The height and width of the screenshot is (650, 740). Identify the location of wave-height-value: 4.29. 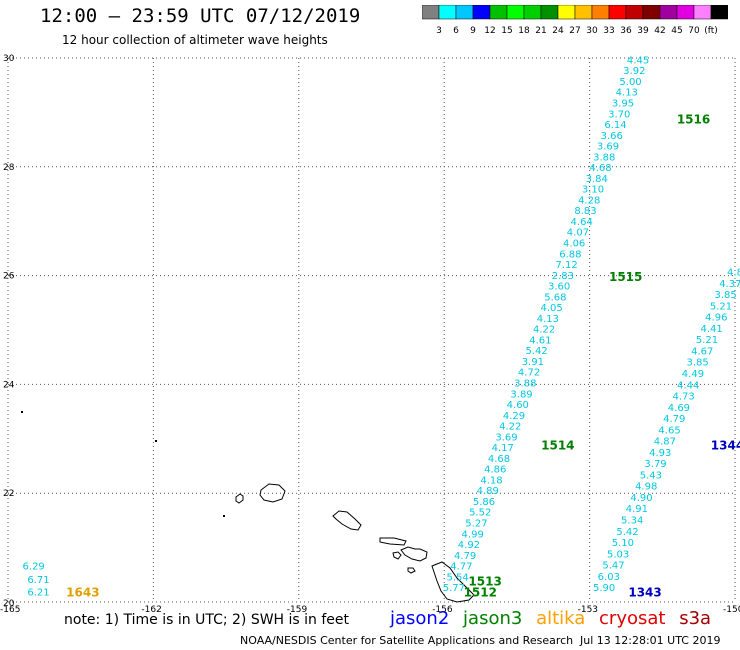
(514, 416).